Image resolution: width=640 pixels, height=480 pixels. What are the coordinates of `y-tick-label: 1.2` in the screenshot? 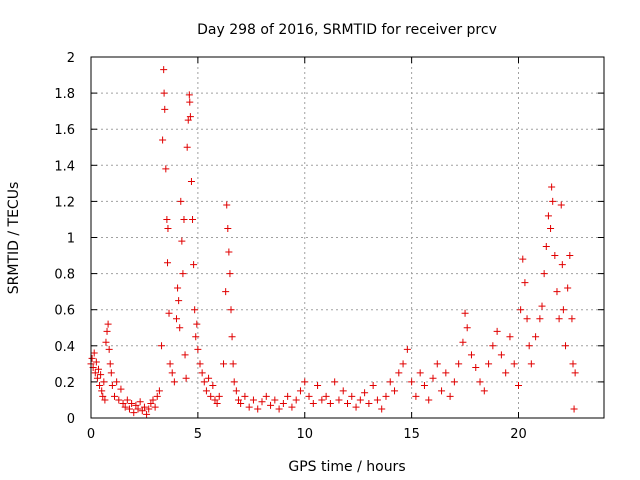 It's located at (64, 202).